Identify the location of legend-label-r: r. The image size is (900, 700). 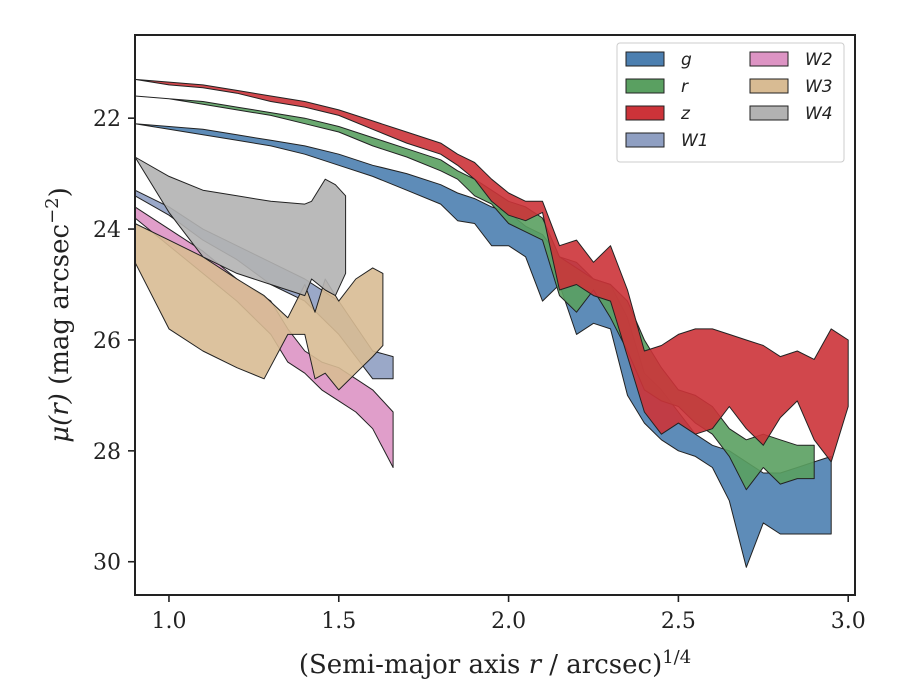
(685, 87).